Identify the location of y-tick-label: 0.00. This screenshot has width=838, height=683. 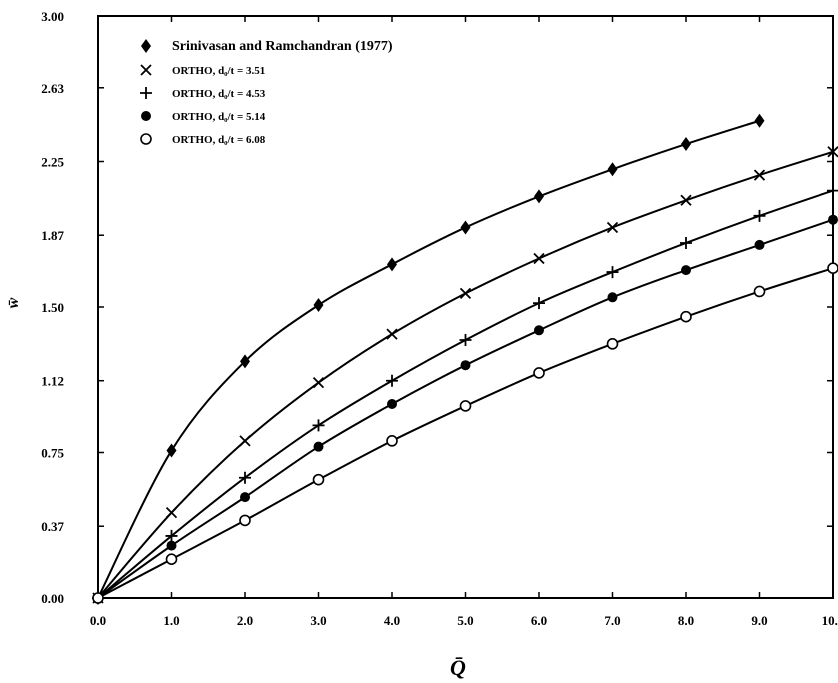
(52, 598).